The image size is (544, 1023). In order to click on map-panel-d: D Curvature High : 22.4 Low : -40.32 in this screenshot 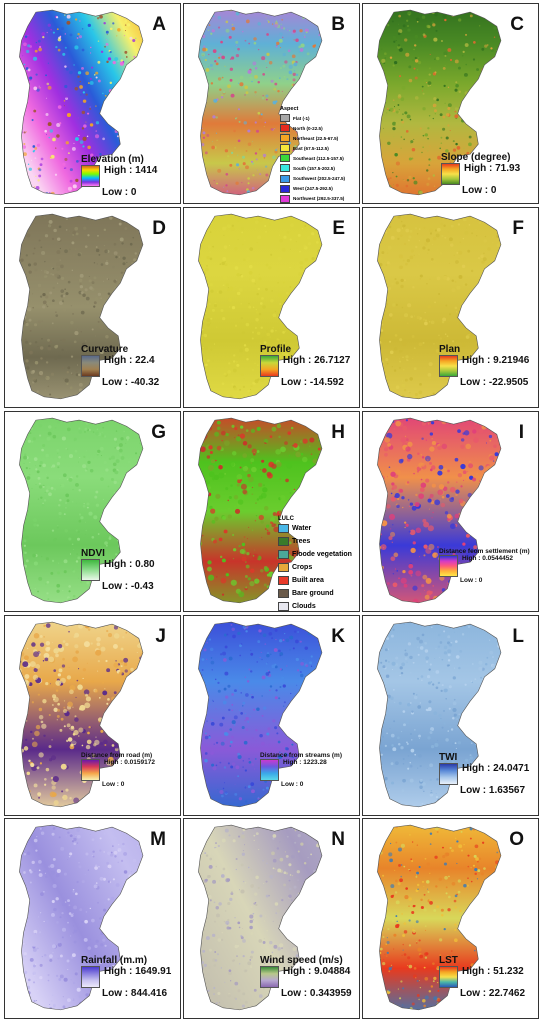, I will do `click(92, 307)`.